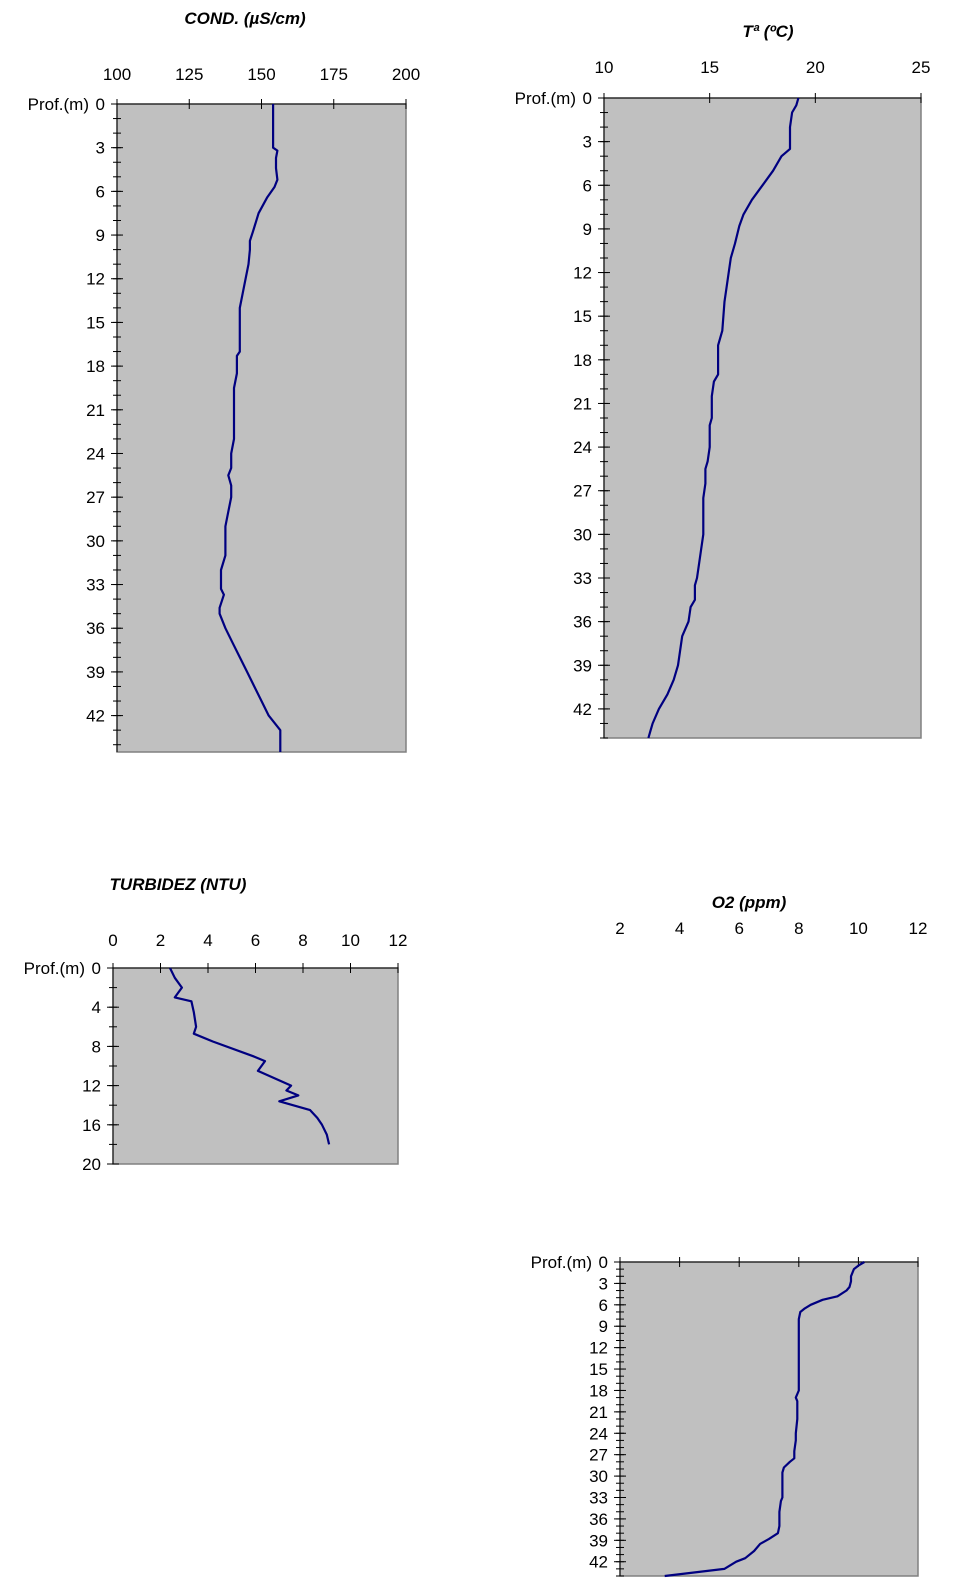 This screenshot has height=1594, width=953. What do you see at coordinates (406, 74) in the screenshot?
I see `x-tick-label: 200` at bounding box center [406, 74].